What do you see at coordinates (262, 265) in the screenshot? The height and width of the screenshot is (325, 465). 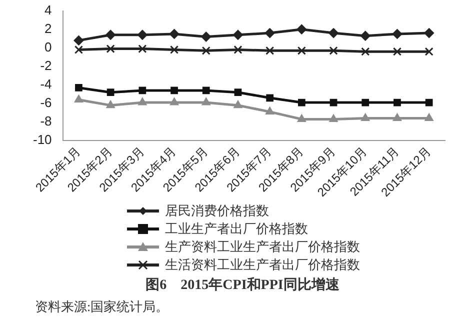 I see `legend-label: 生活资料工业生产者出厂价格指数` at bounding box center [262, 265].